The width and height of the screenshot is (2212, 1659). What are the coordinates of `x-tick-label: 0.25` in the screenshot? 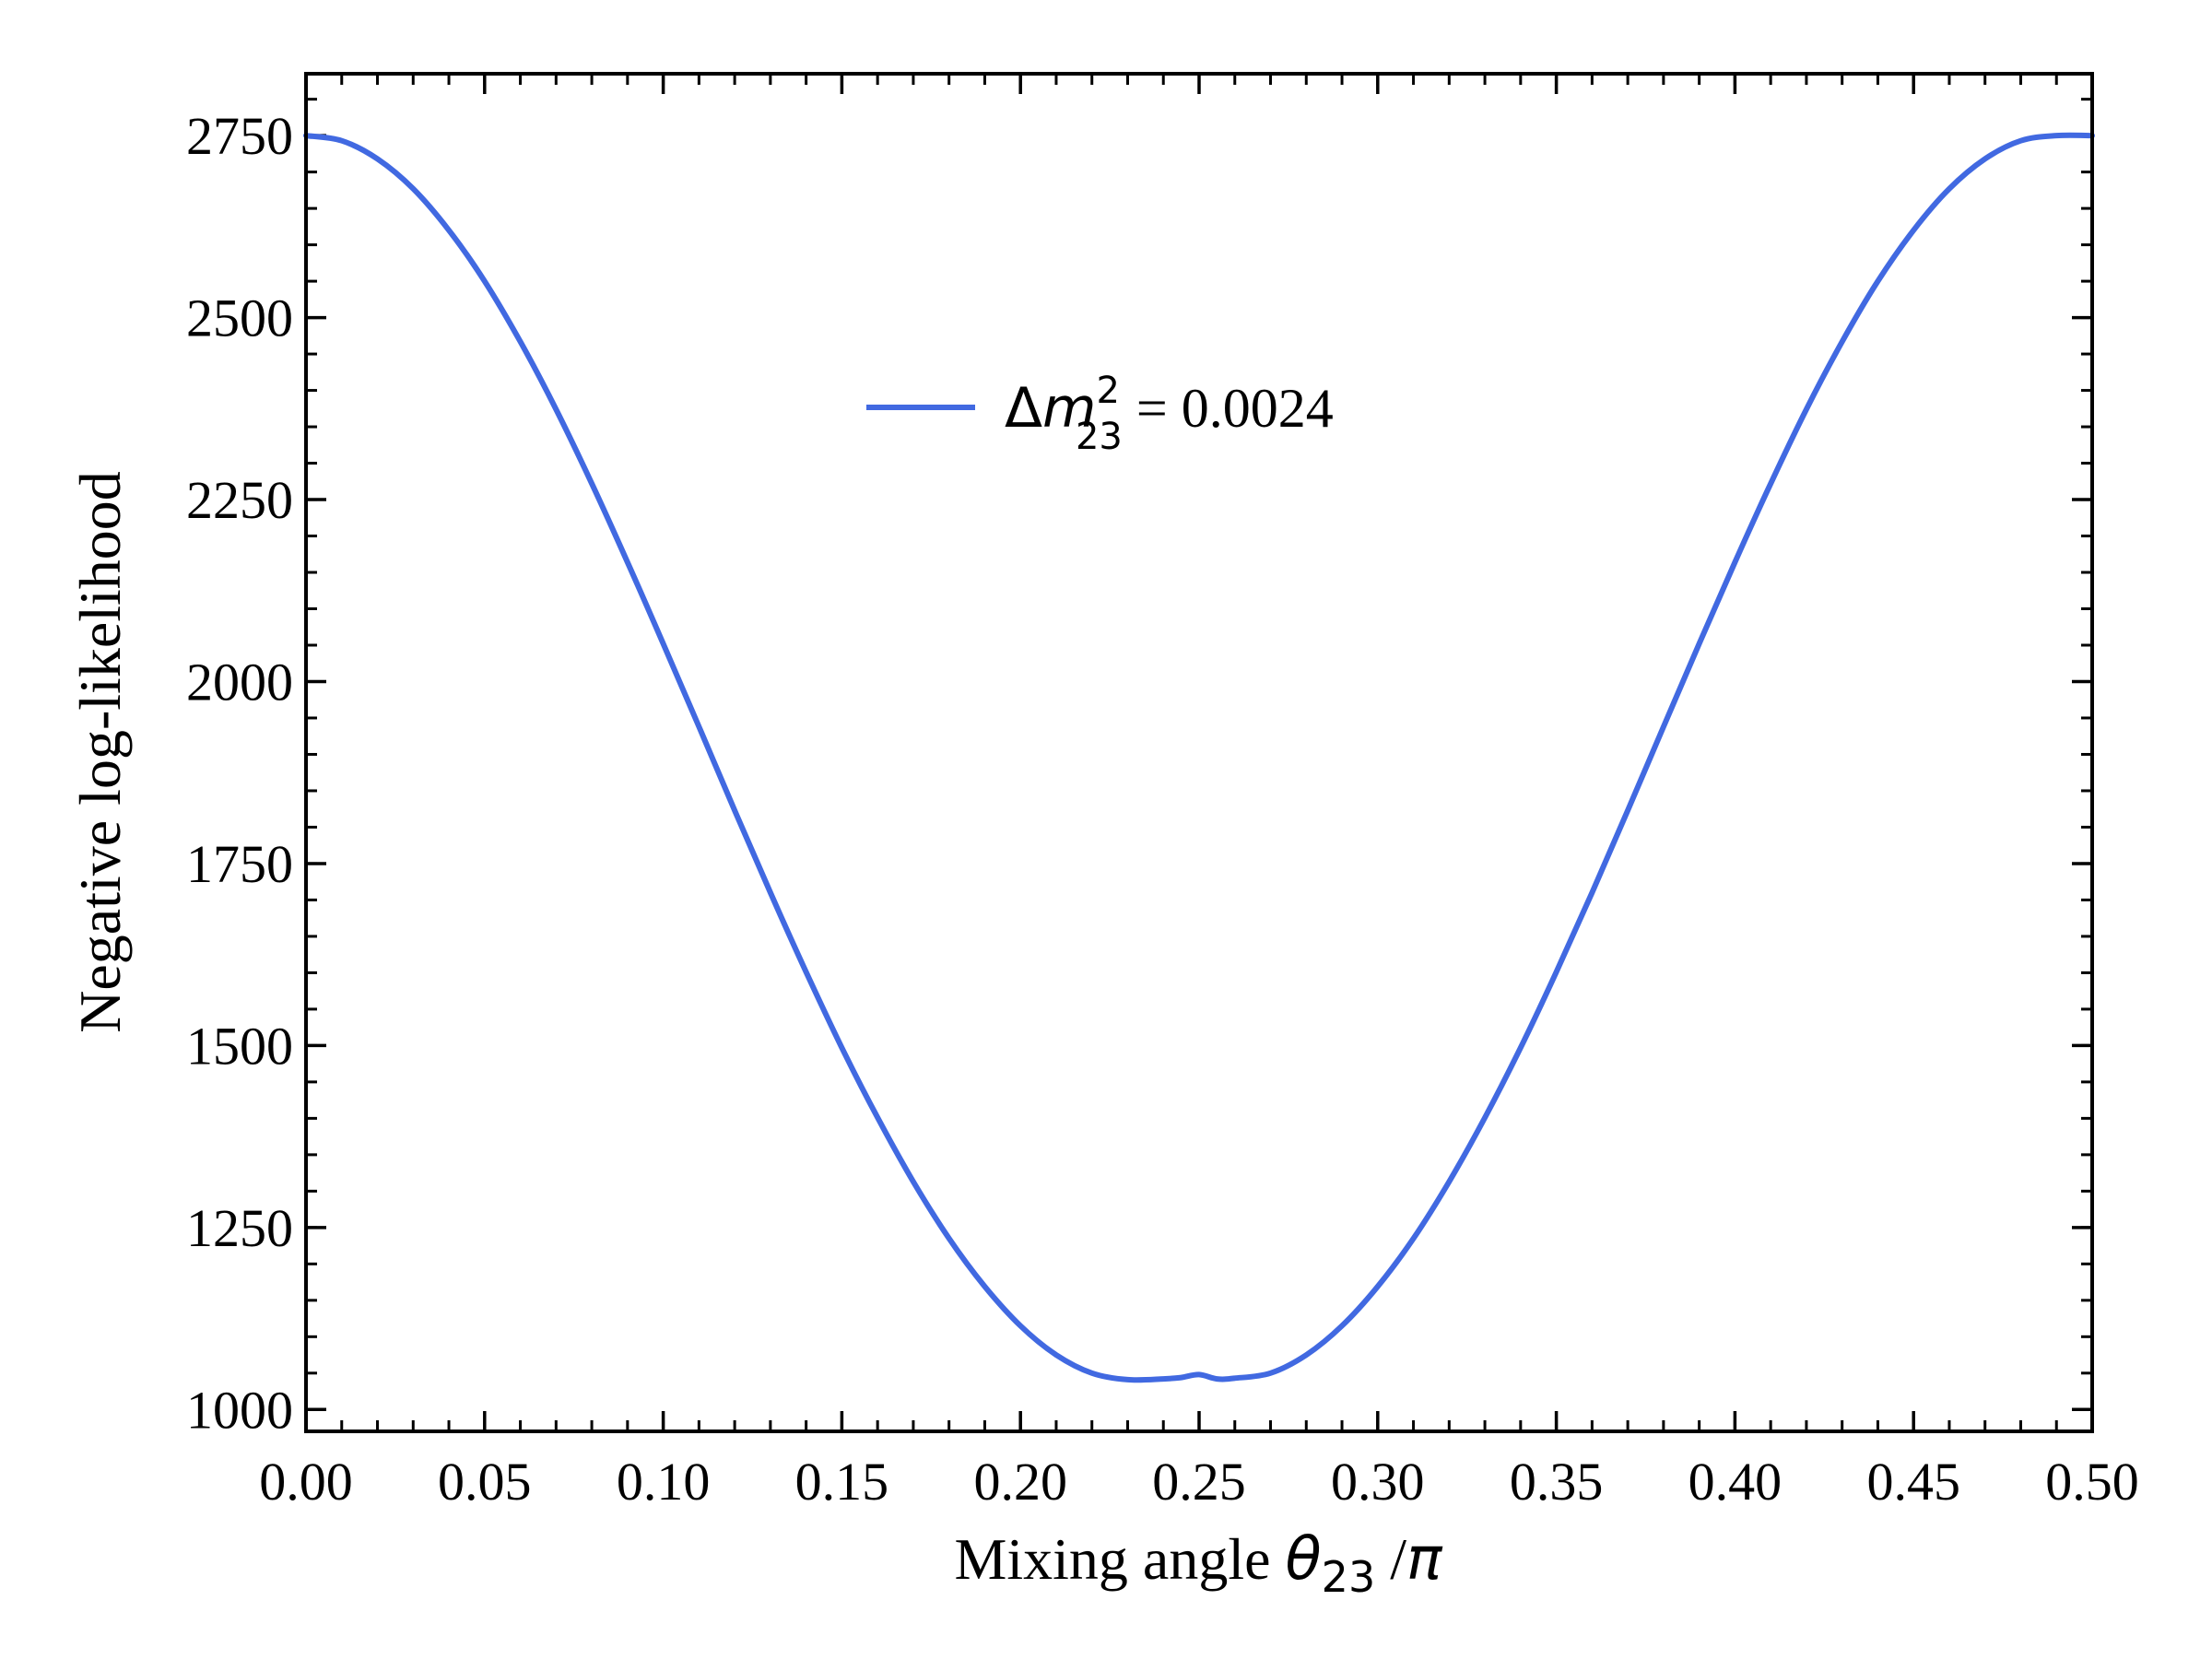 It's located at (1199, 1482).